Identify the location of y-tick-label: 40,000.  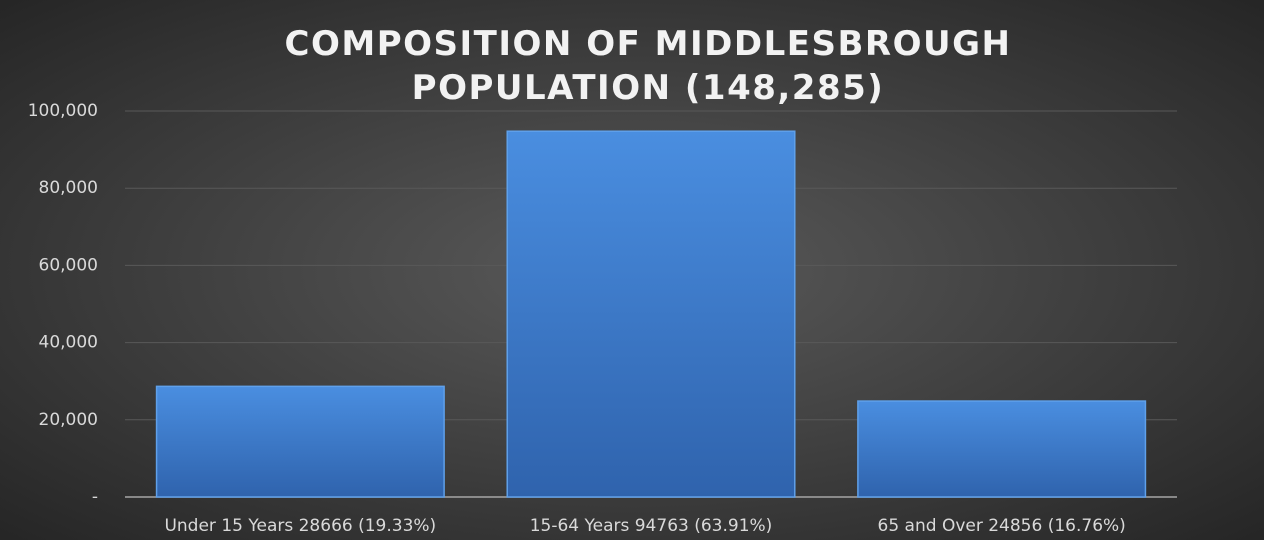
(68, 343).